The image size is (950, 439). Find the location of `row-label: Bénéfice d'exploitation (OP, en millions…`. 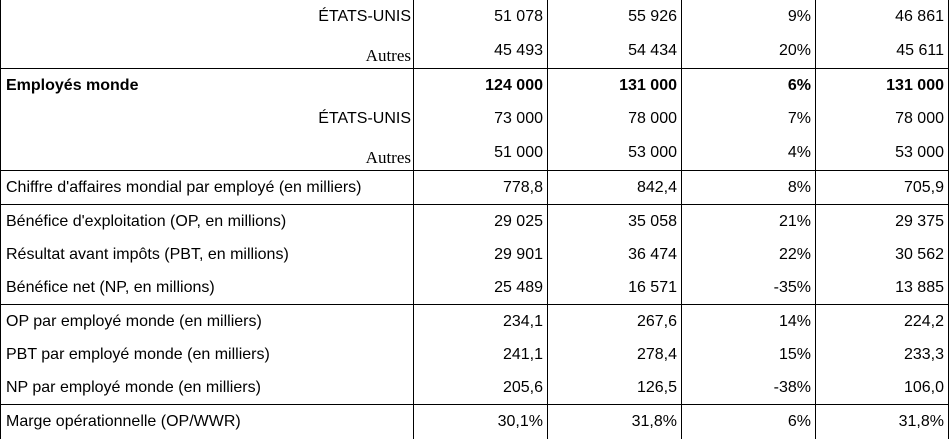

row-label: Bénéfice d'exploitation (OP, en millions… is located at coordinates (207, 222).